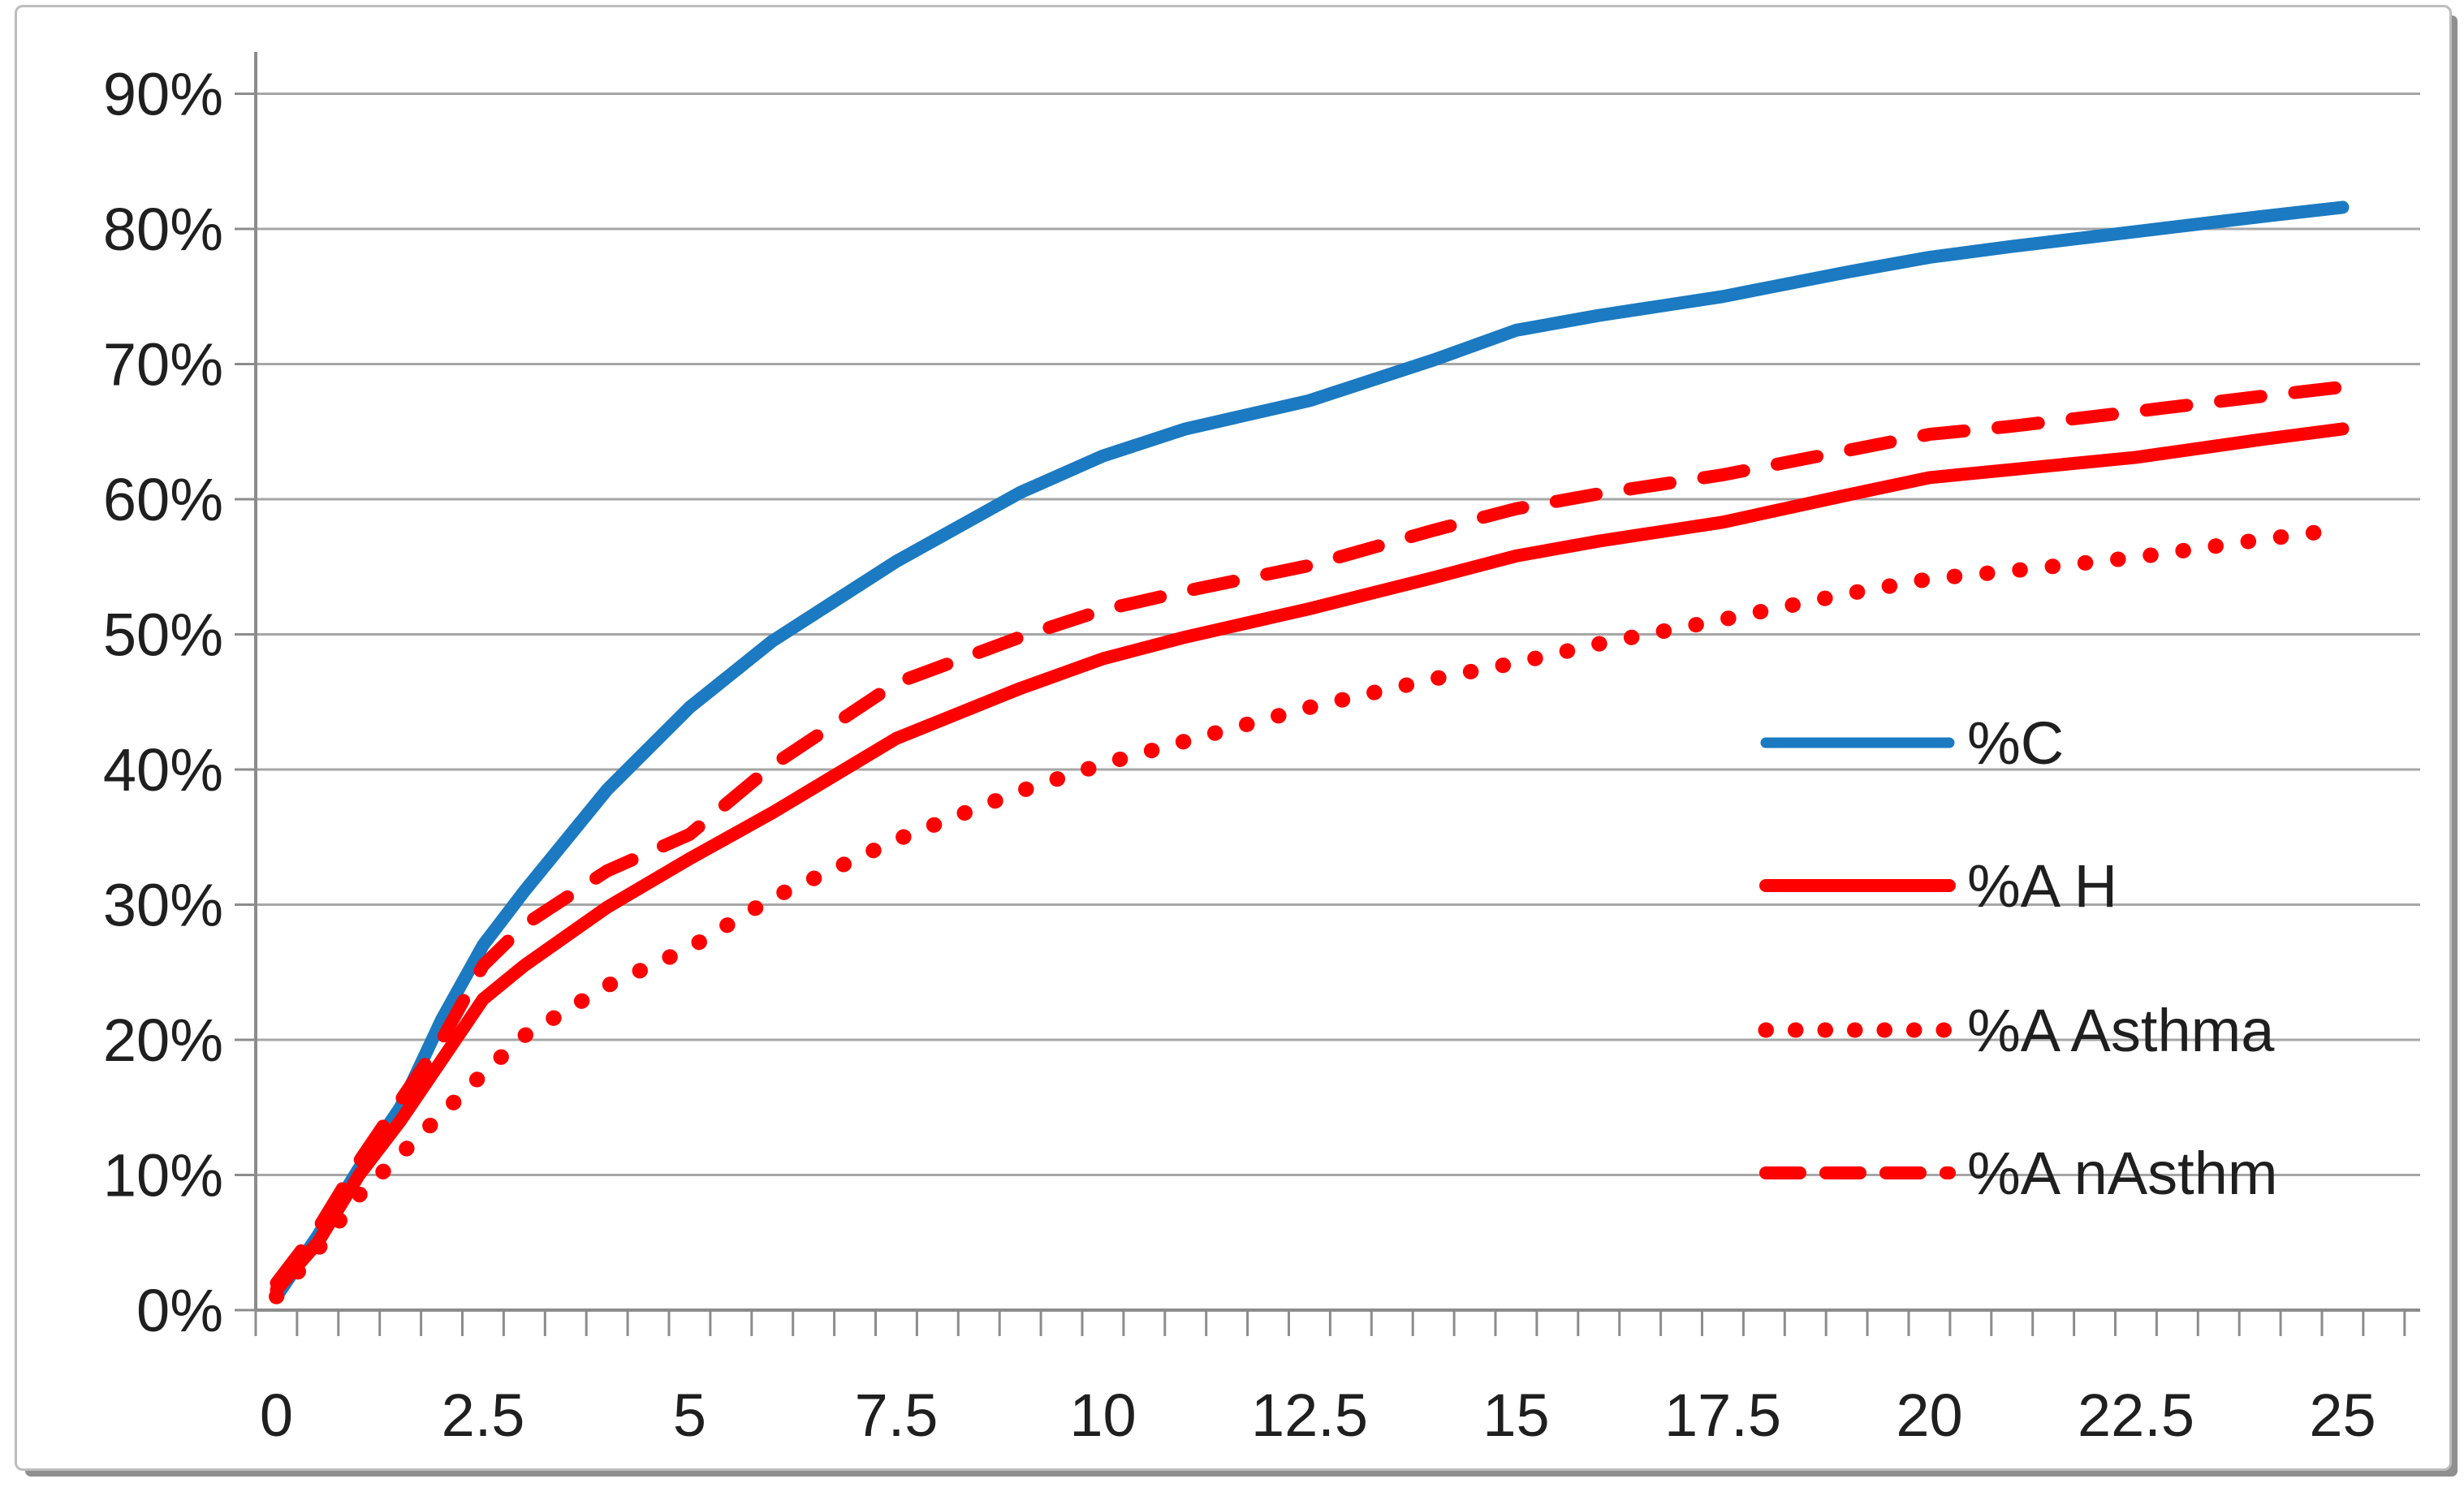  What do you see at coordinates (1722, 1415) in the screenshot?
I see `x-axis-label: 17.5` at bounding box center [1722, 1415].